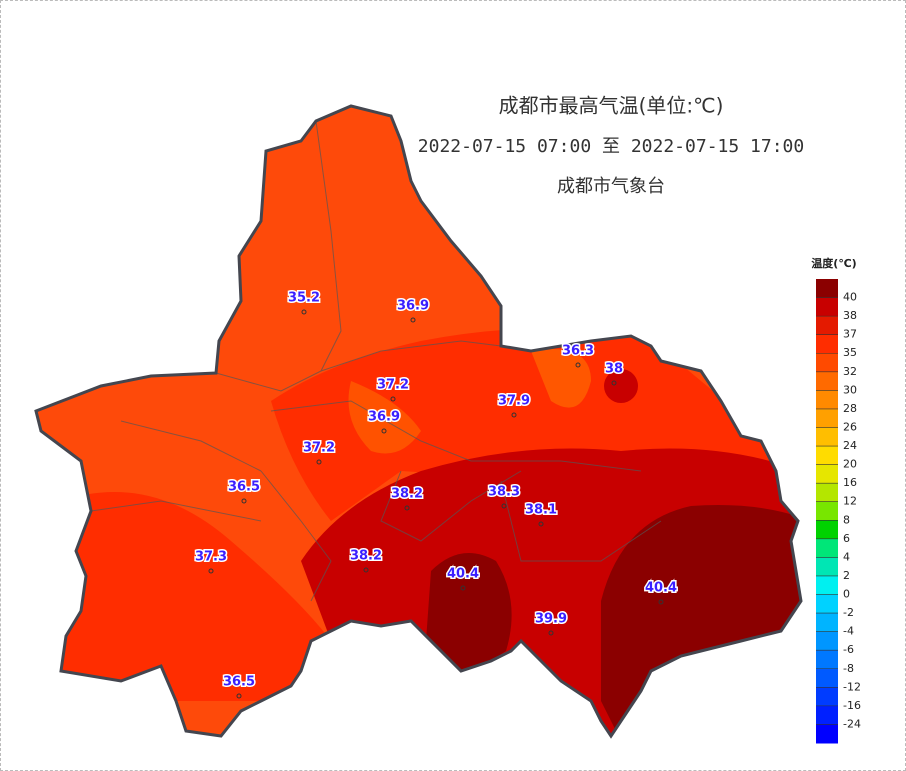 The image size is (906, 771). Describe the element at coordinates (848, 612) in the screenshot. I see `legend-label: -2` at that location.